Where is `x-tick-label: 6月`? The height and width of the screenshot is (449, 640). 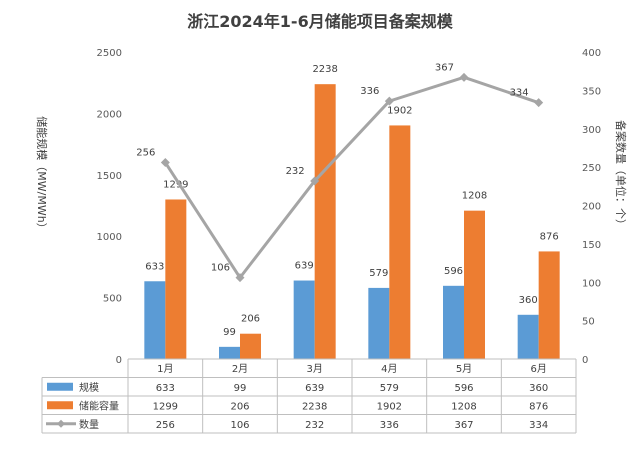
x-tick-label: 6月 is located at coordinates (538, 369).